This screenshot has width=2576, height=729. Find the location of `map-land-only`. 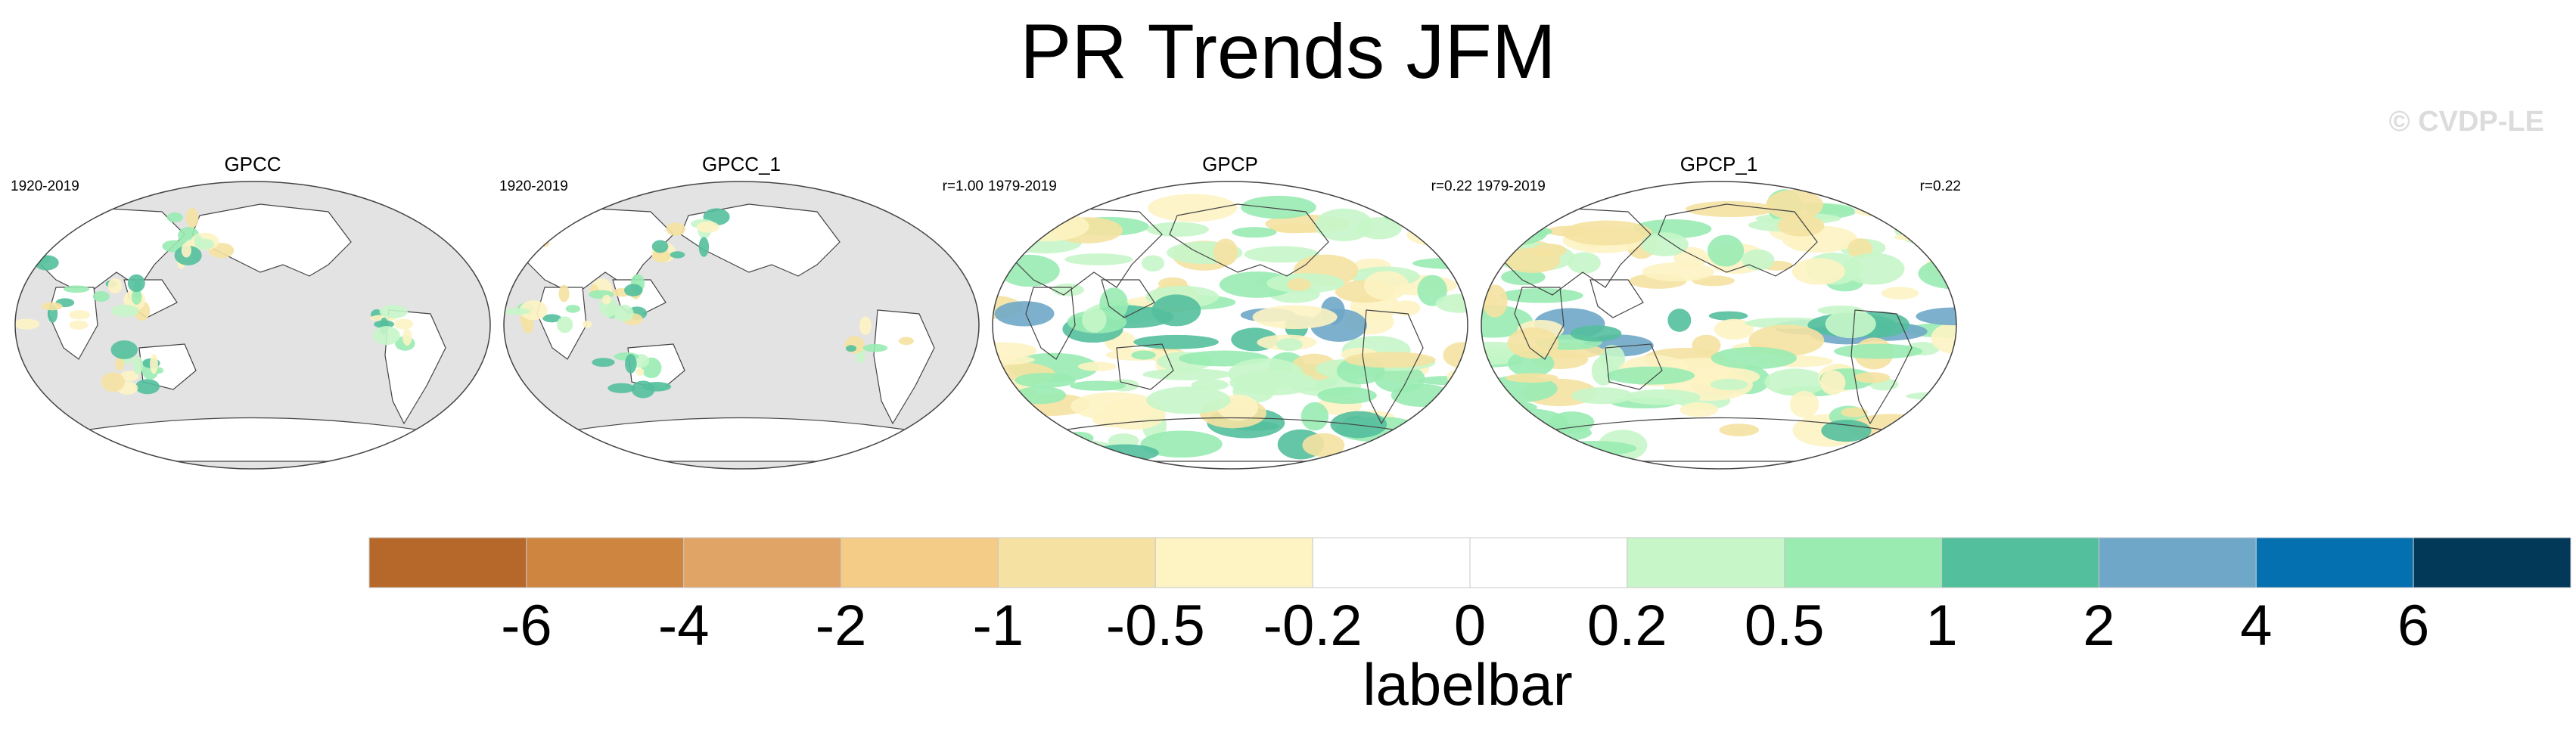

map-land-only is located at coordinates (739, 325).